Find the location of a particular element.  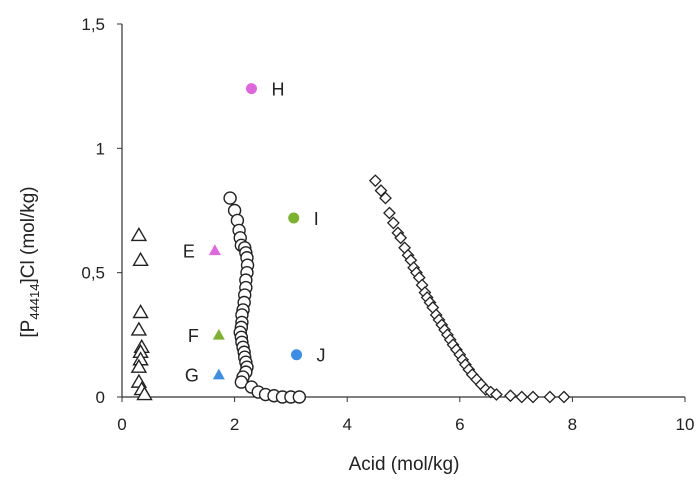

point-label: J is located at coordinates (321, 356).